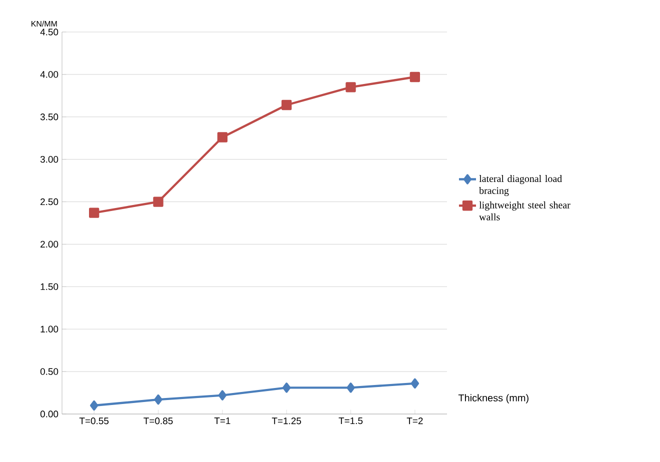 This screenshot has width=660, height=462. I want to click on x-tick-label: T=1, so click(222, 421).